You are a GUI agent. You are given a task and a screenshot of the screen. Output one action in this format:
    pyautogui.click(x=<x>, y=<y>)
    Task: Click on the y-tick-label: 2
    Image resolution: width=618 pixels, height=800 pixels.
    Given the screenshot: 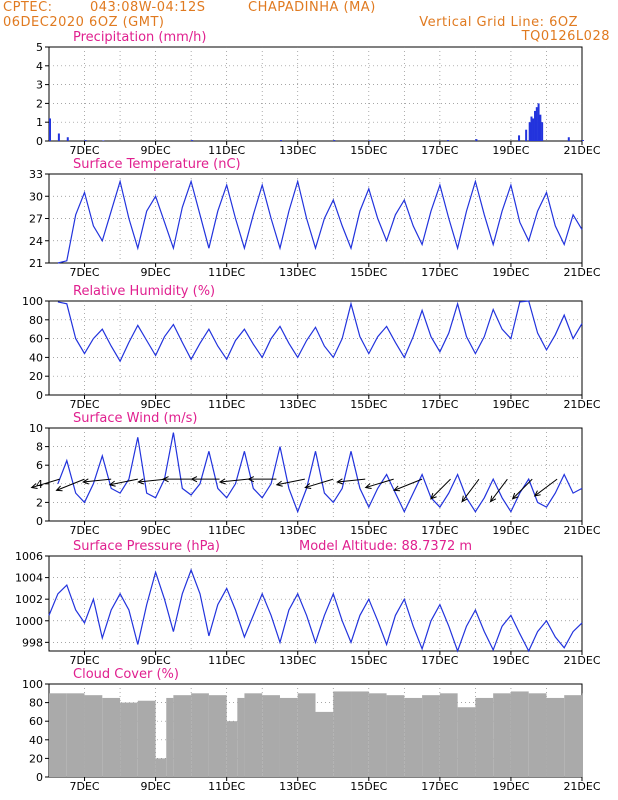 What is the action you would take?
    pyautogui.click(x=39, y=502)
    